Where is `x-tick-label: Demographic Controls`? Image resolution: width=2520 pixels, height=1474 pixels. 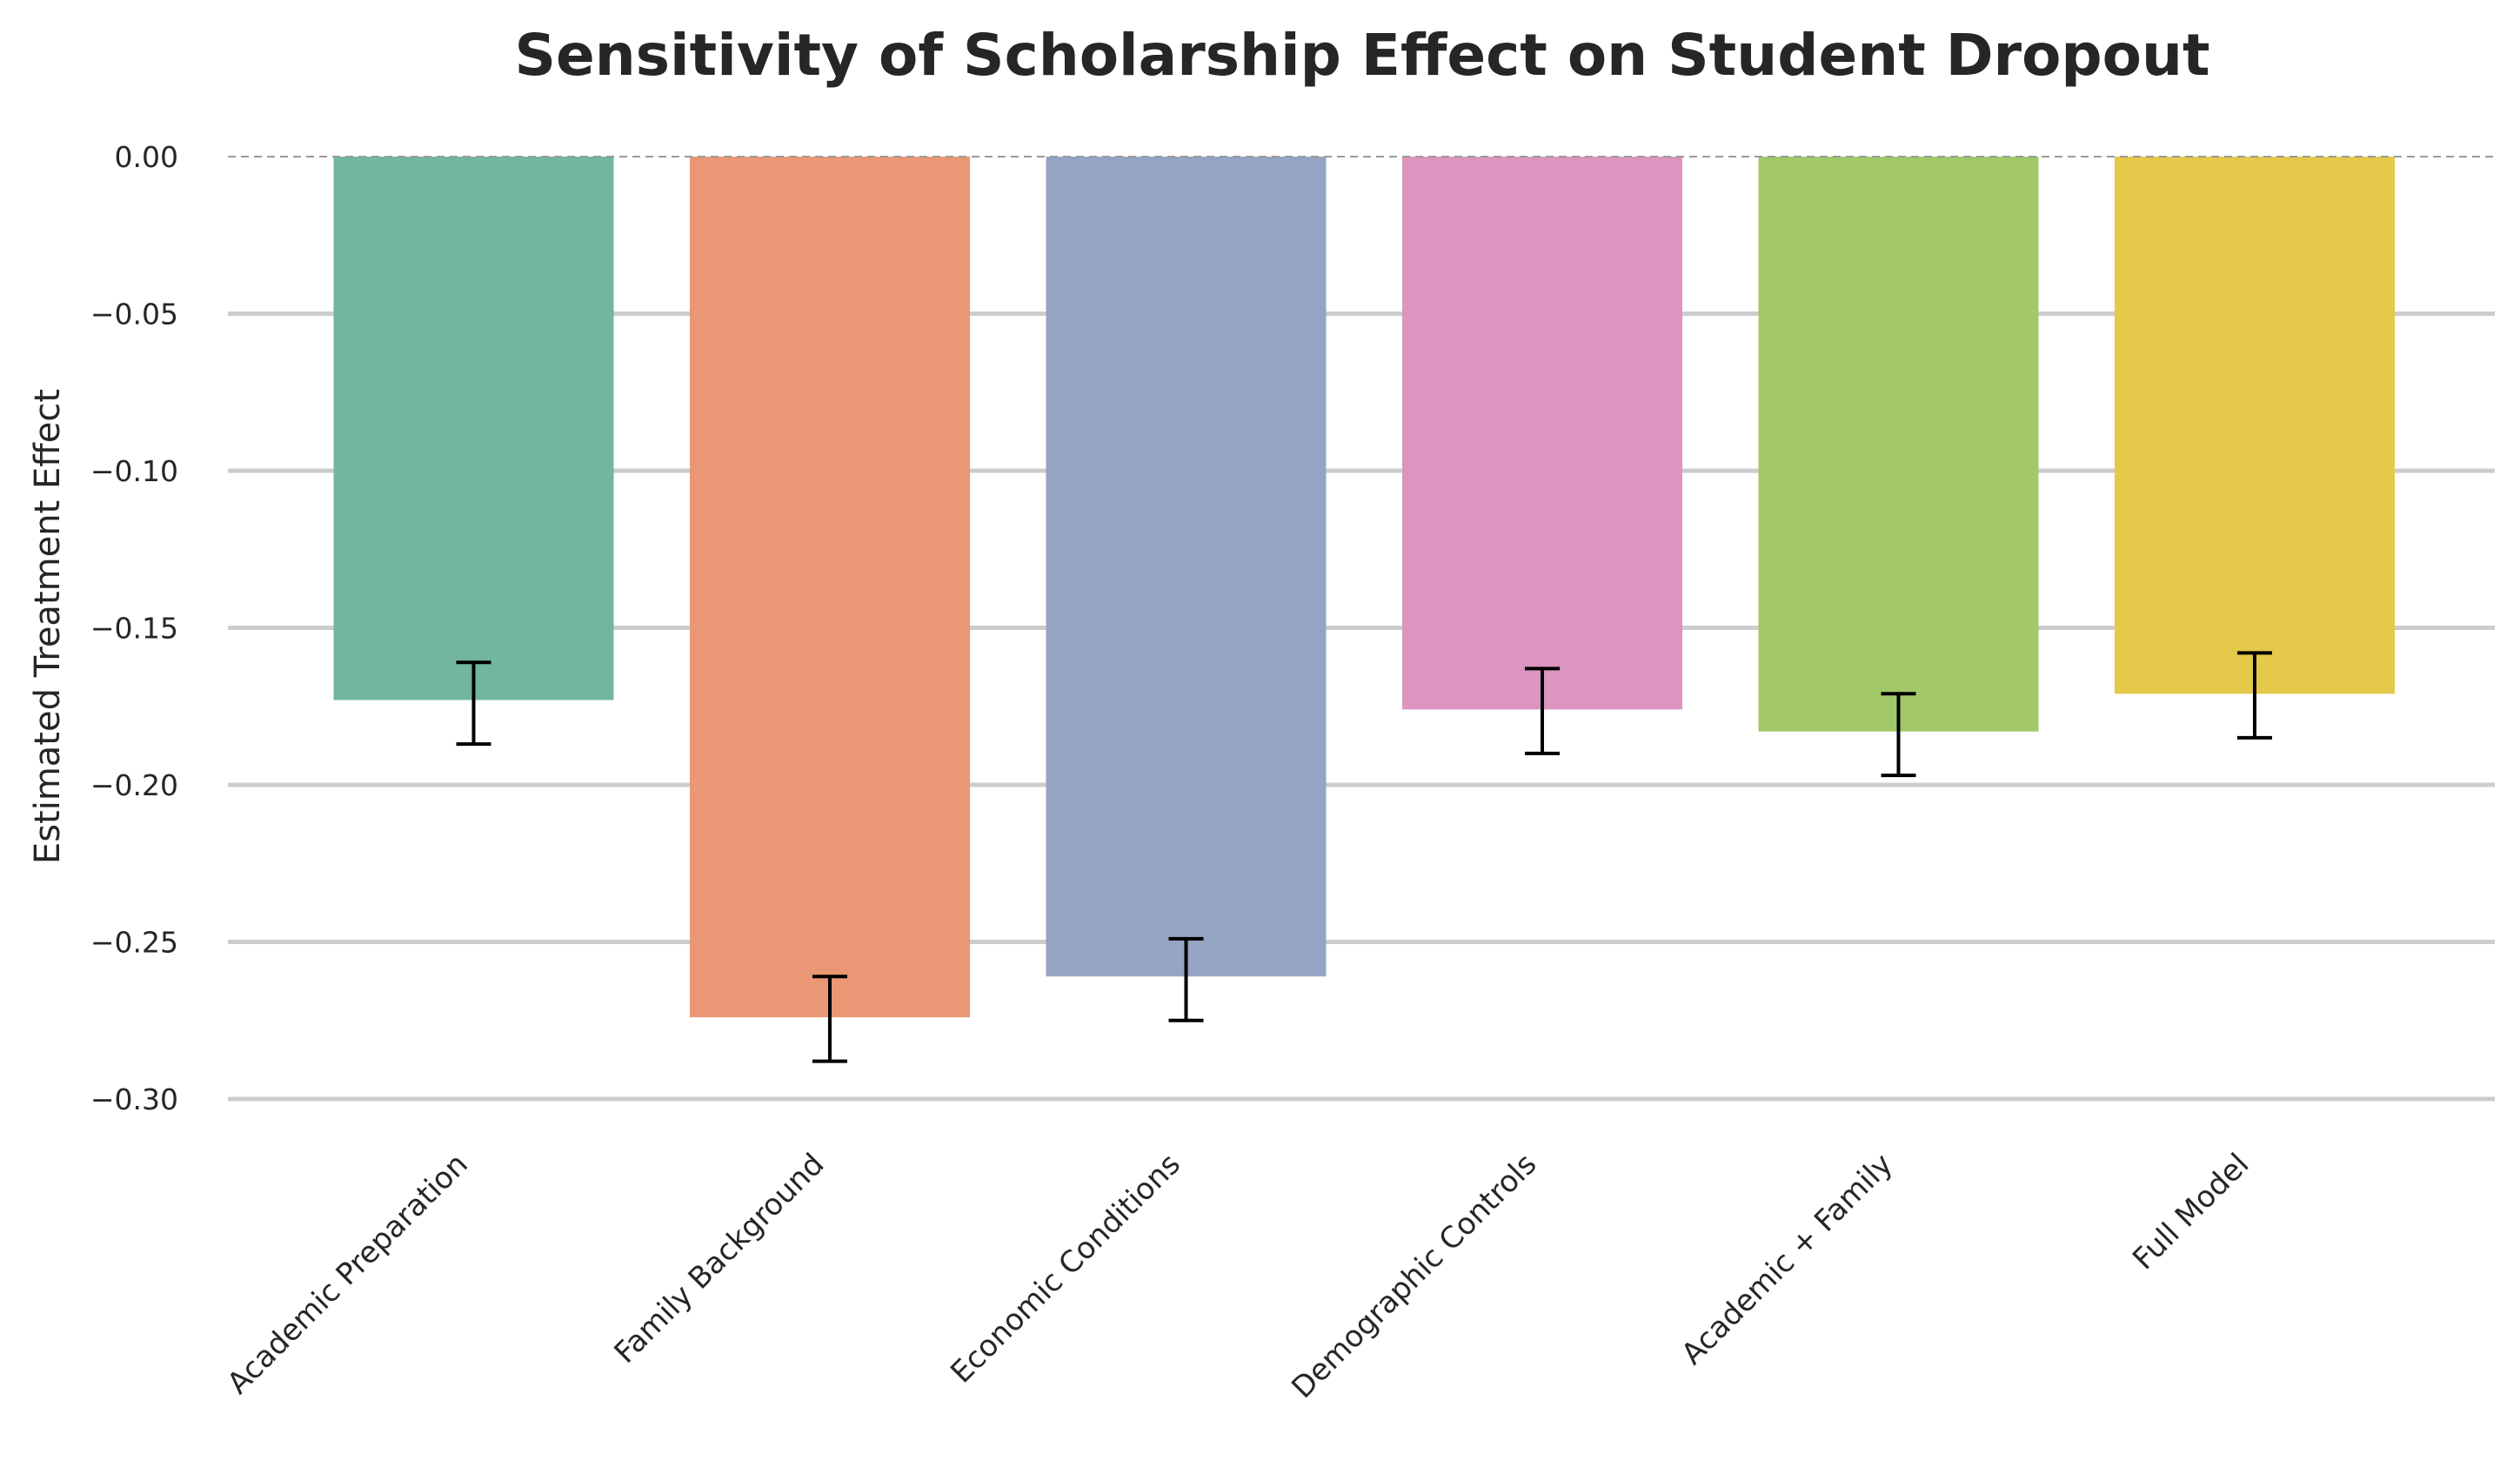 x-tick-label: Demographic Controls is located at coordinates (1414, 1276).